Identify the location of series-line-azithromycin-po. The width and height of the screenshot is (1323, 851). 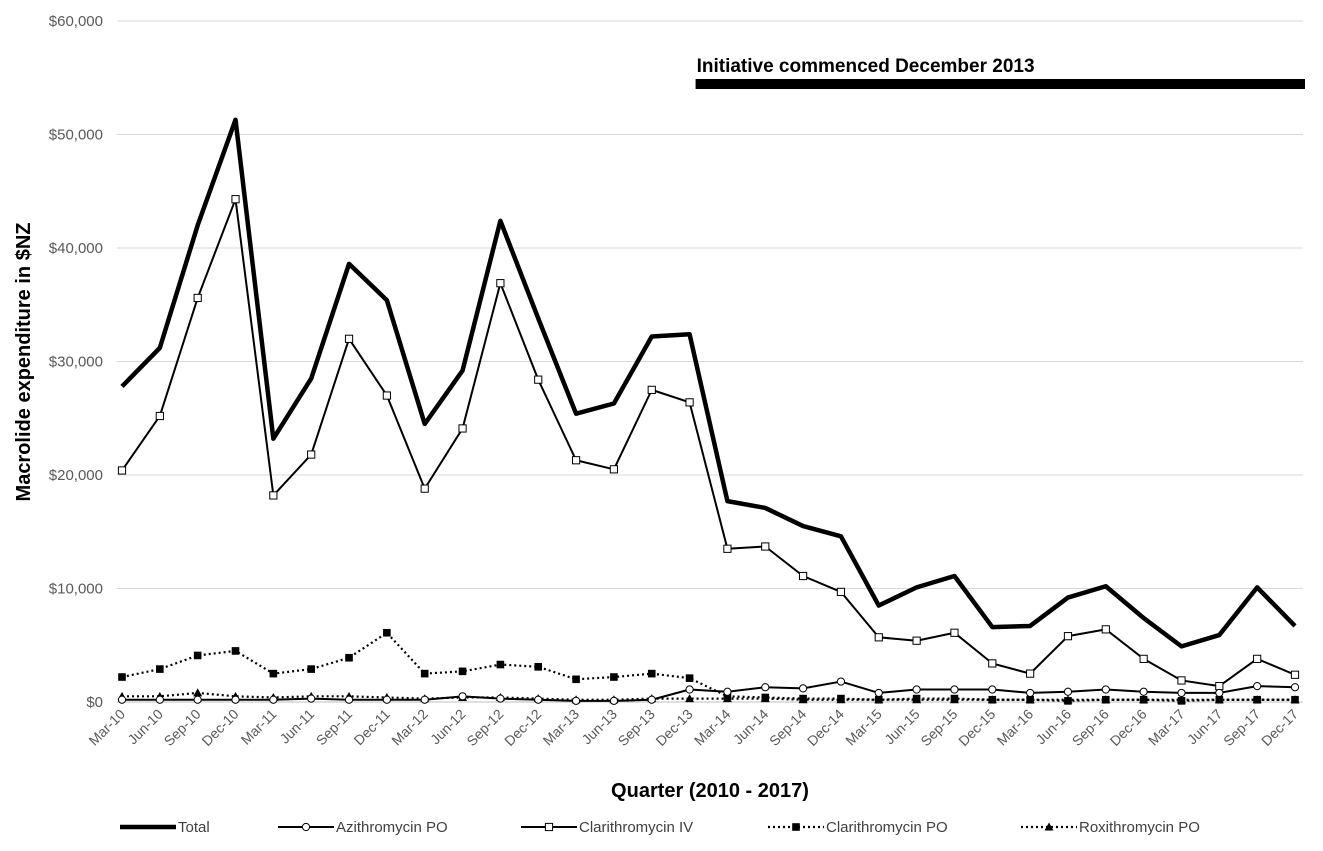
(709, 691).